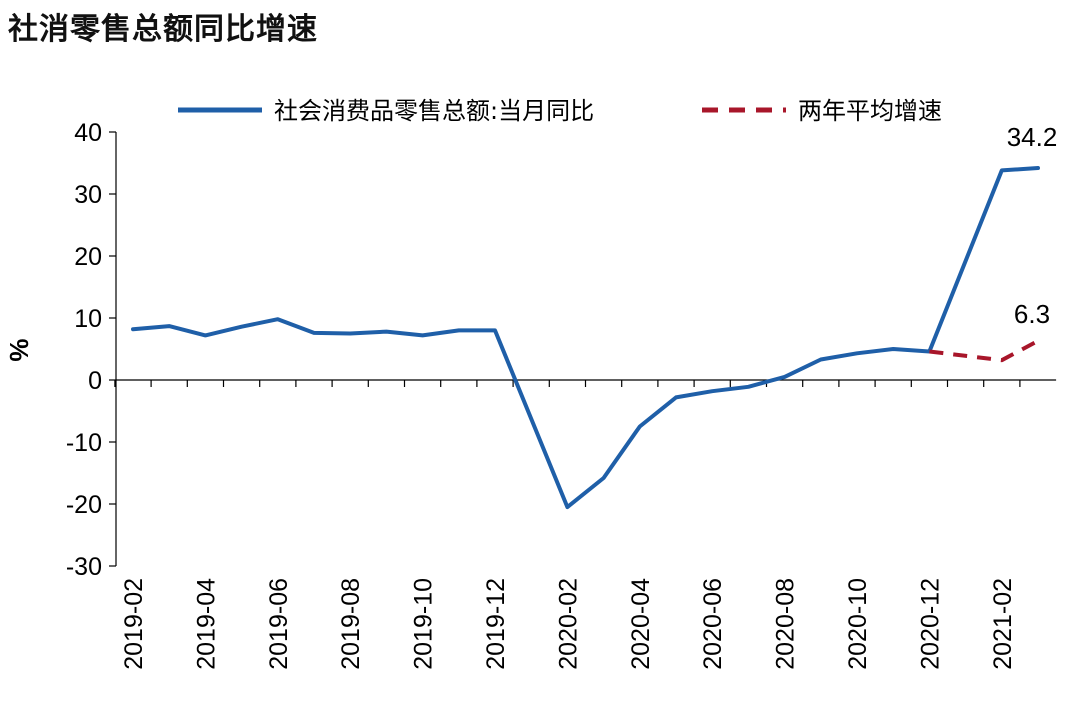  What do you see at coordinates (434, 111) in the screenshot?
I see `legend-label-series-0: 社会消费品零售总额:当月同比` at bounding box center [434, 111].